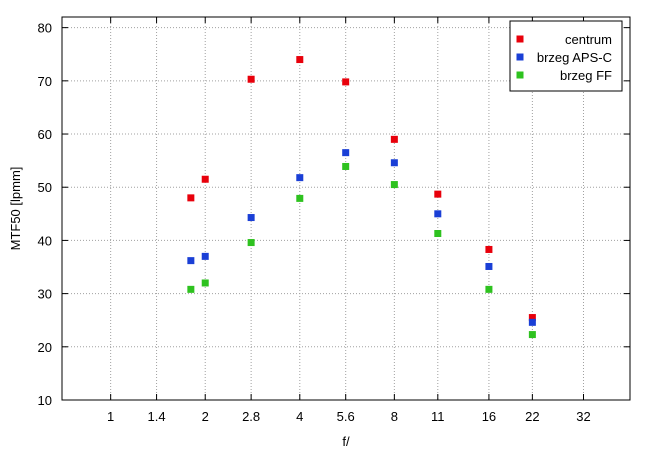 This screenshot has width=655, height=455. Describe the element at coordinates (157, 416) in the screenshot. I see `x-tick-label: 1.4` at that location.